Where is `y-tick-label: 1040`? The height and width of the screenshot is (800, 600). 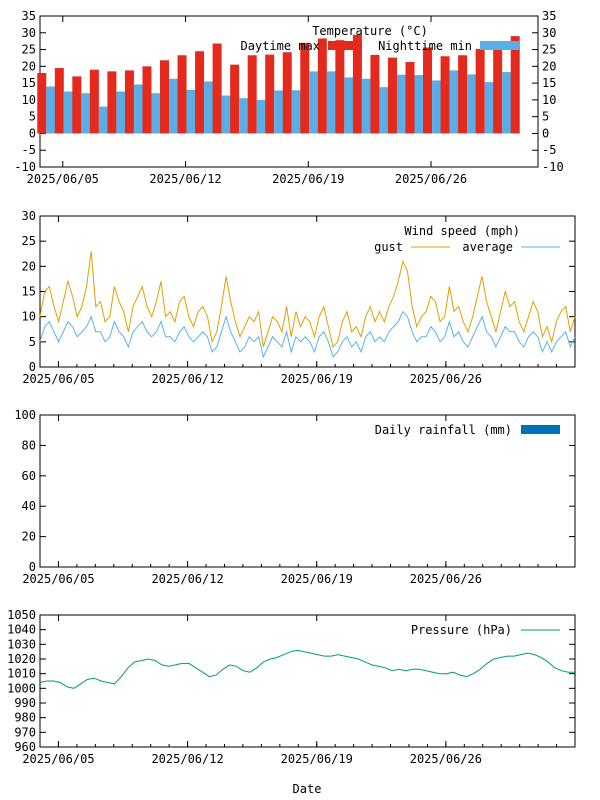 y-tick-label: 1040 is located at coordinates (21, 630).